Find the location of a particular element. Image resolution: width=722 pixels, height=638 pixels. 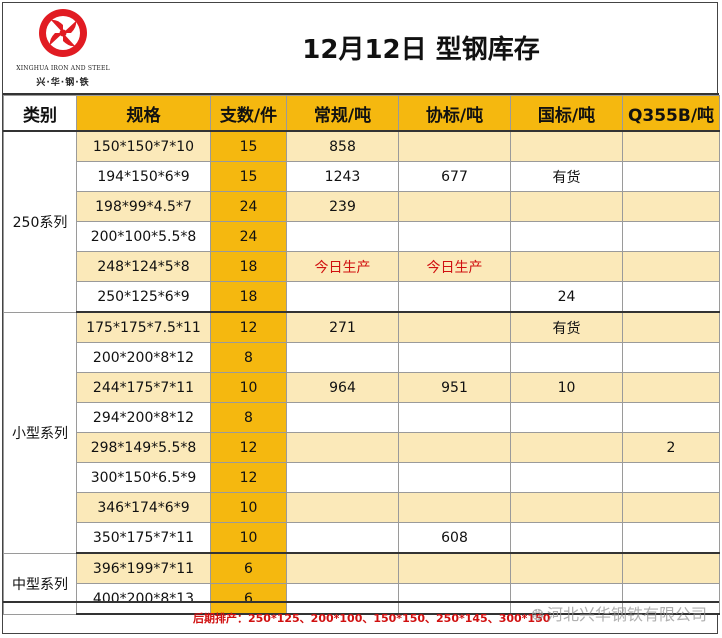

wechat-icon: ❂ is located at coordinates (537, 615).